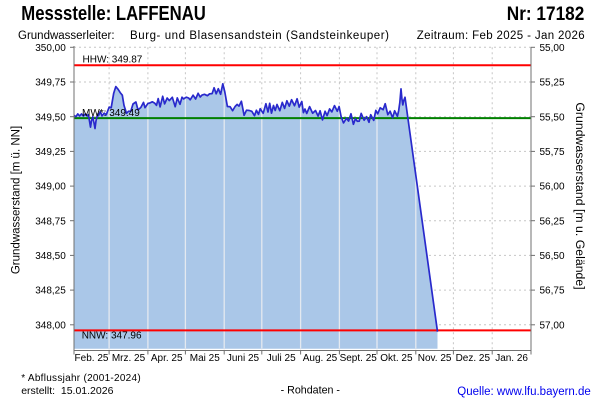  What do you see at coordinates (473, 358) in the screenshot?
I see `svg-text: Dez. 25` at bounding box center [473, 358].